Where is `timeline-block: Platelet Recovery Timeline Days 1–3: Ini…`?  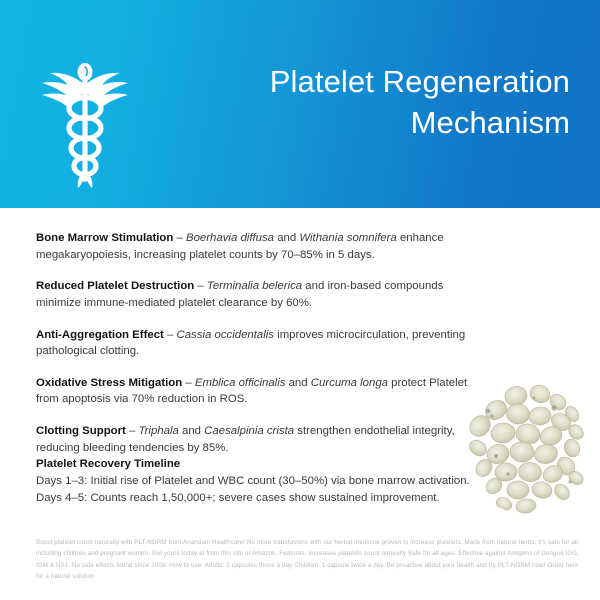
timeline-block: Platelet Recovery Timeline Days 1–3: Ini… is located at coordinates (262, 481).